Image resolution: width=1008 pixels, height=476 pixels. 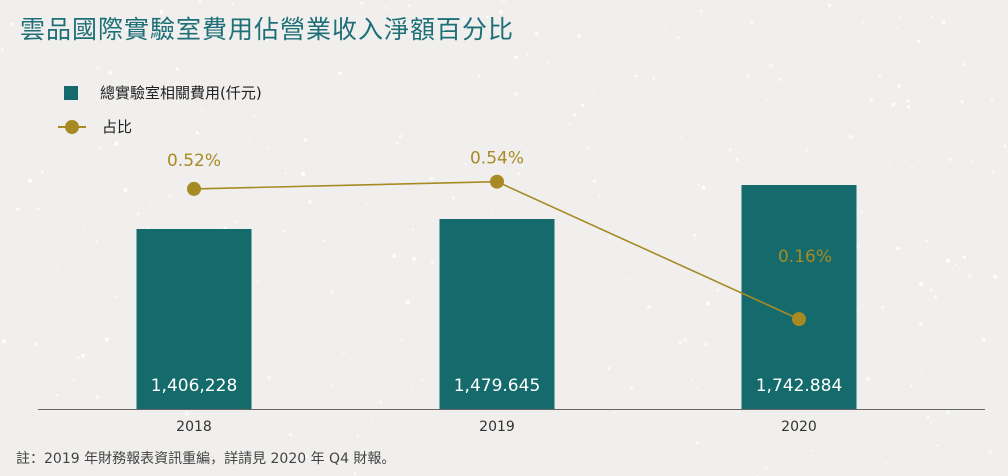 What do you see at coordinates (497, 181) in the screenshot?
I see `line-point-2019` at bounding box center [497, 181].